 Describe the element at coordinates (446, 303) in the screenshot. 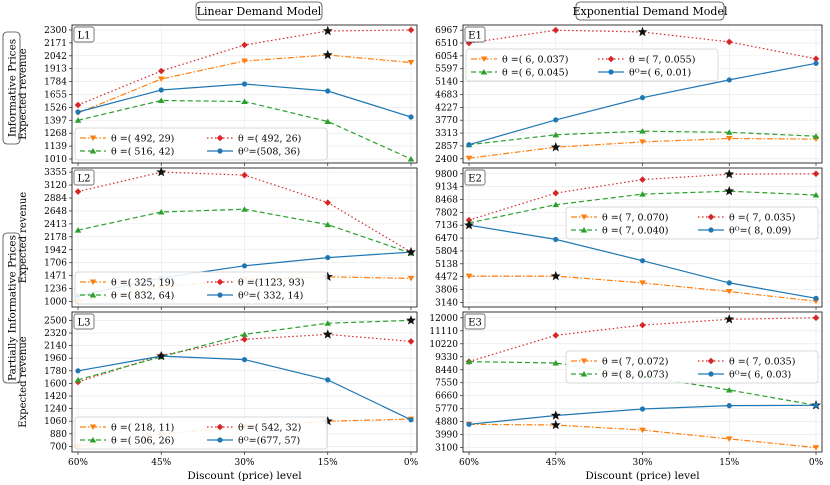

I see `y-tick-label: 3140` at that location.